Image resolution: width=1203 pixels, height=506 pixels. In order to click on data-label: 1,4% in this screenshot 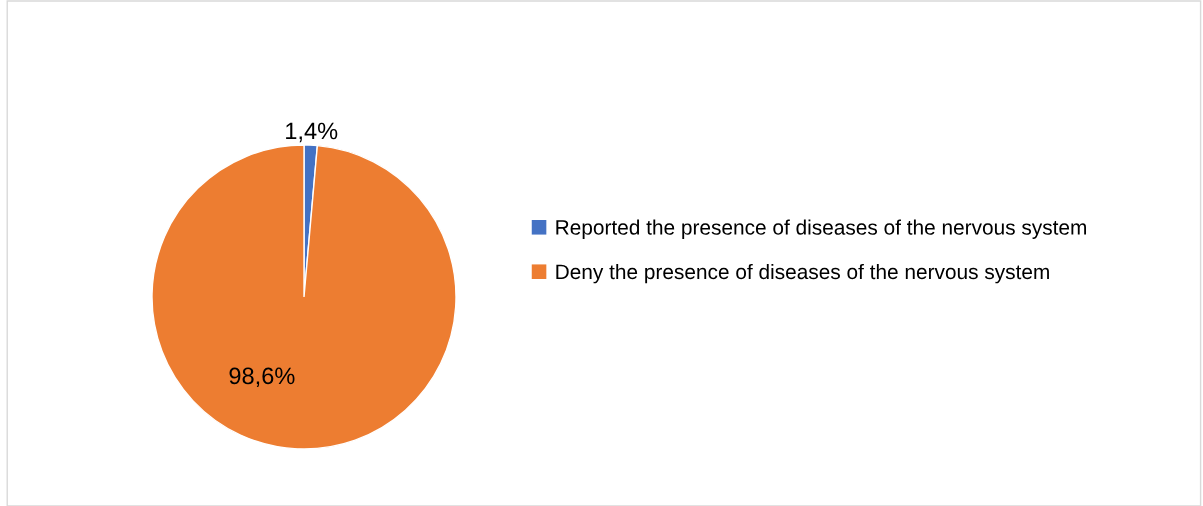, I will do `click(312, 132)`.